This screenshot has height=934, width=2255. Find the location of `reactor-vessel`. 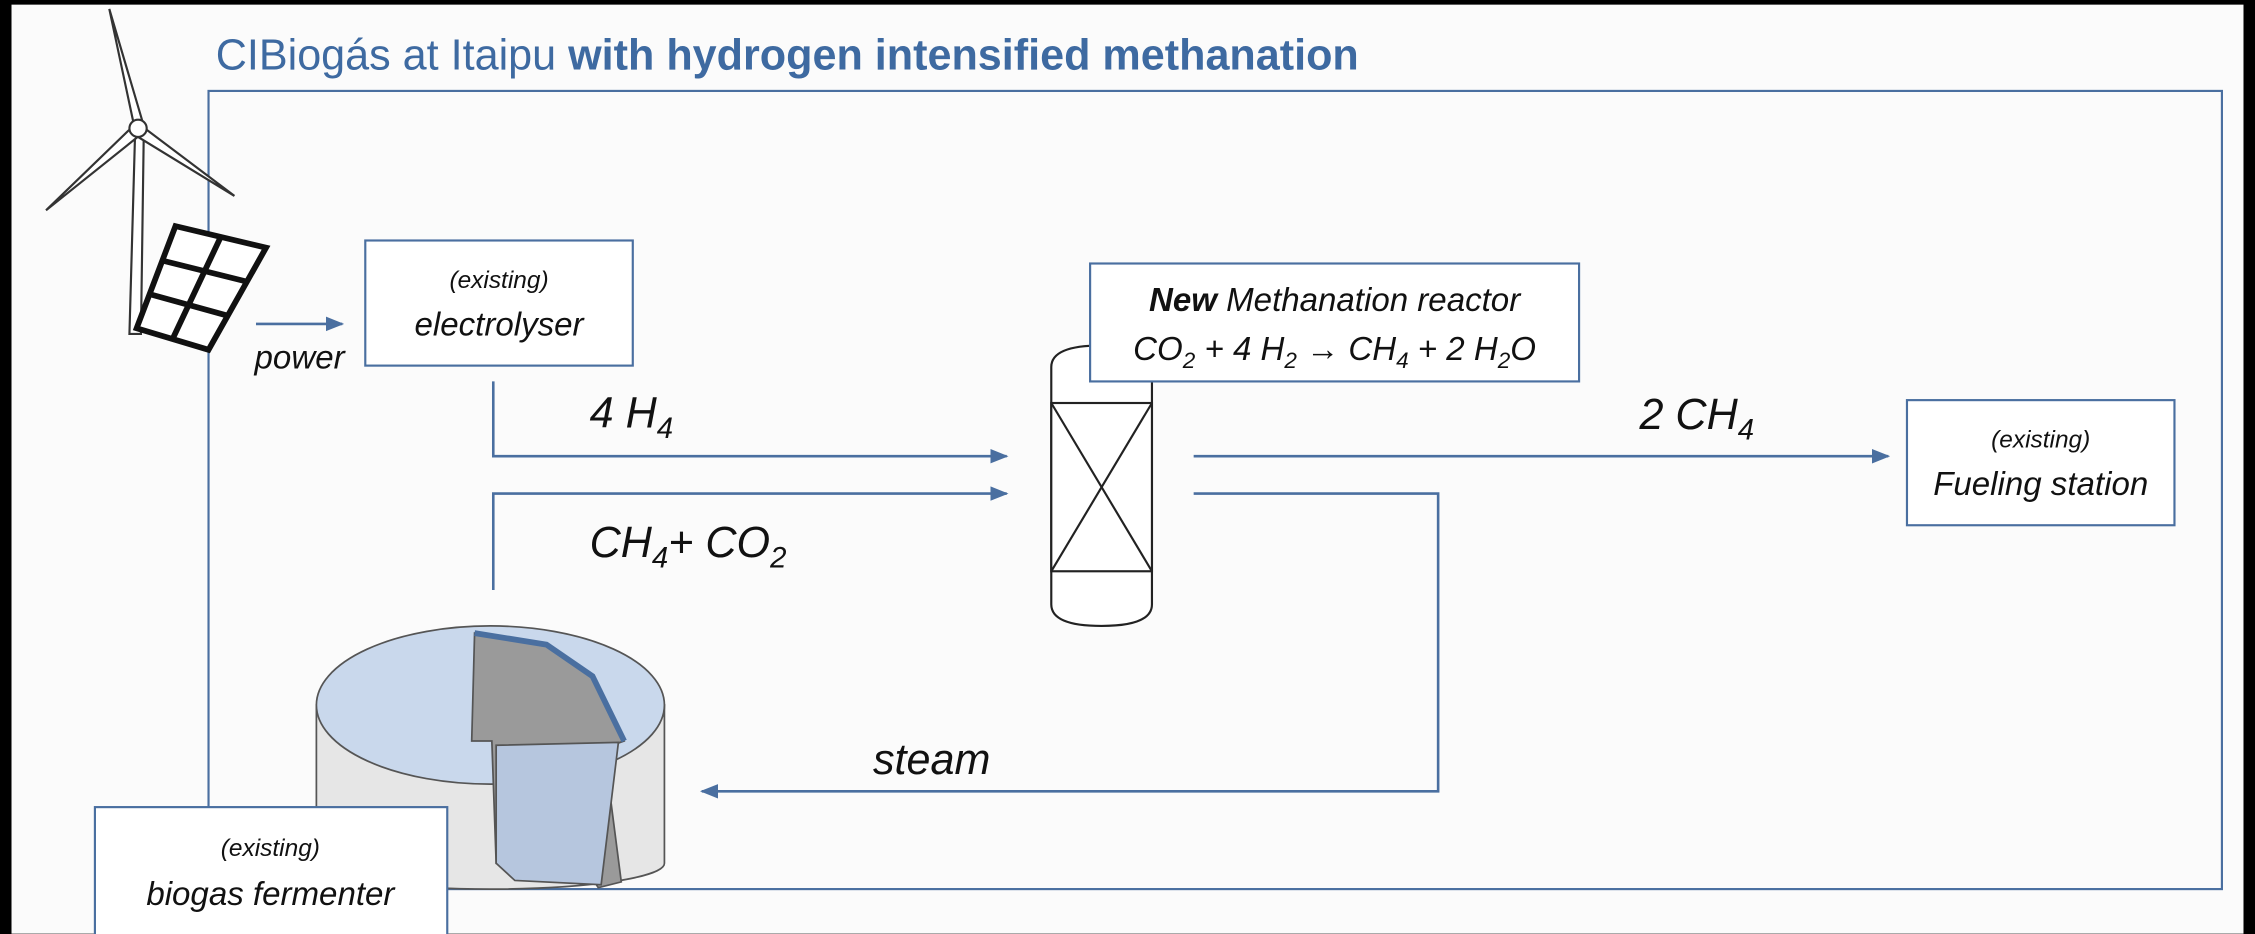

reactor-vessel is located at coordinates (1102, 485).